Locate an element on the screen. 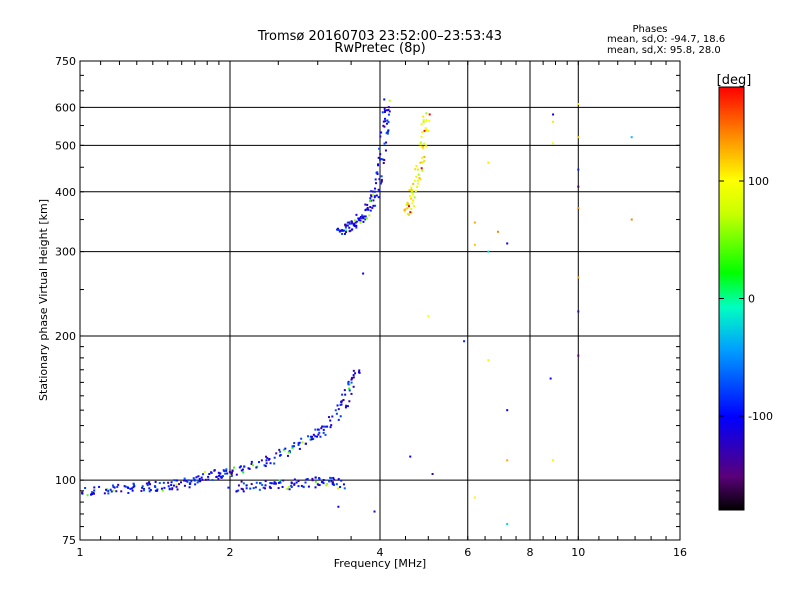 This screenshot has height=600, width=800. y-tick-label: 300 is located at coordinates (65, 252).